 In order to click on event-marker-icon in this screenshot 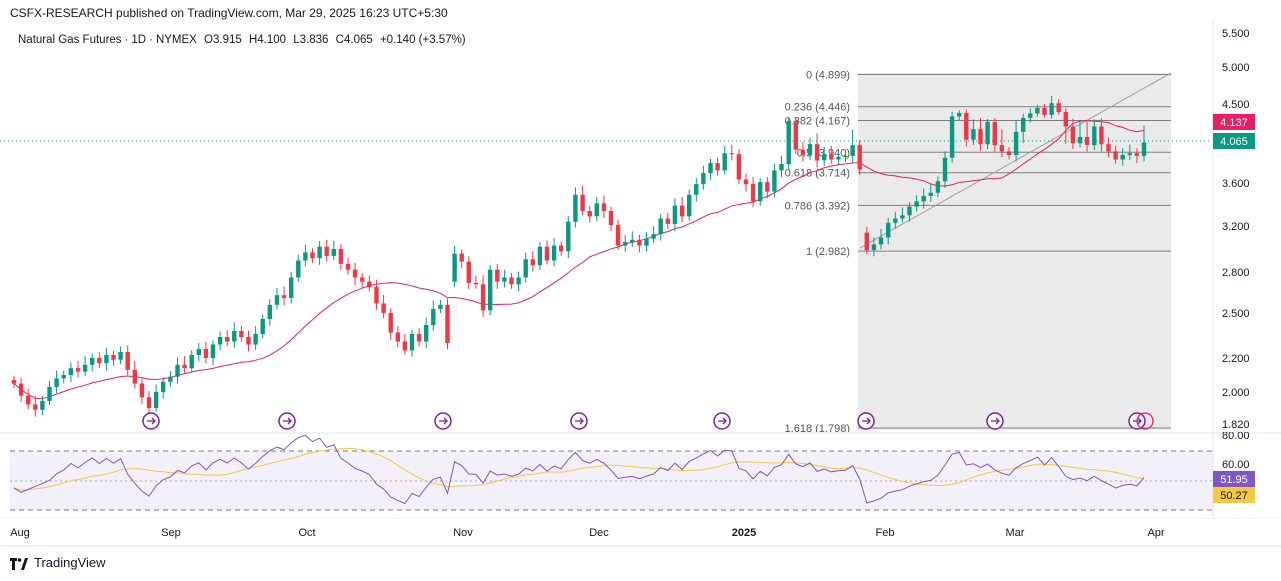, I will do `click(1145, 421)`.